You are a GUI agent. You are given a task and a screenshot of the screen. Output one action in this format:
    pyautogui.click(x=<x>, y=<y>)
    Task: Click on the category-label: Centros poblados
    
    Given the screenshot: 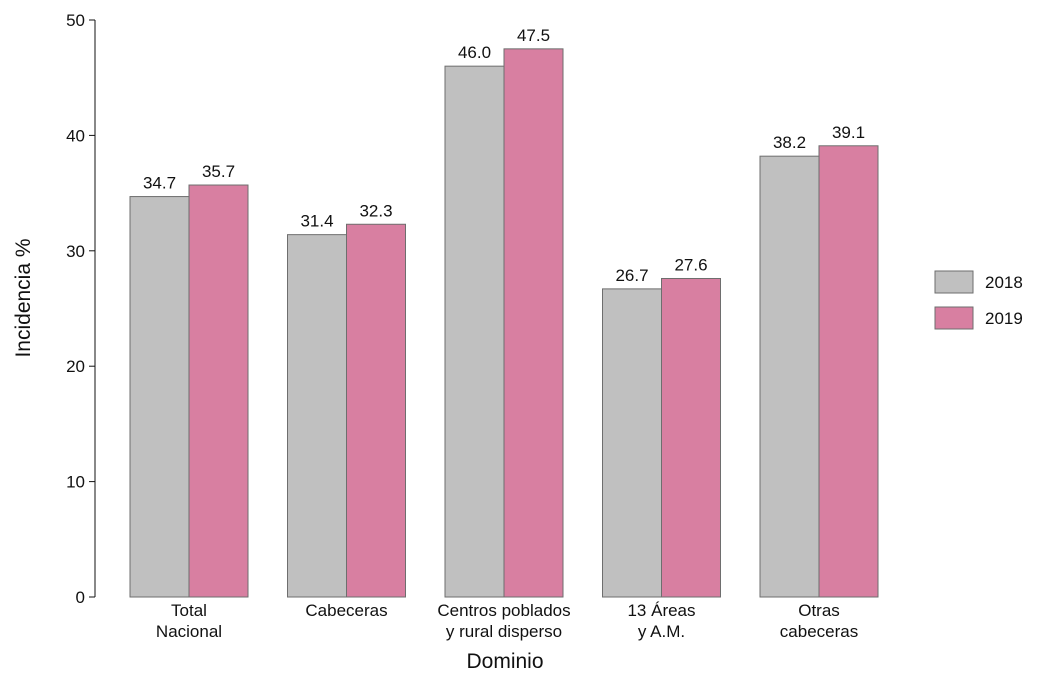 What is the action you would take?
    pyautogui.click(x=503, y=610)
    